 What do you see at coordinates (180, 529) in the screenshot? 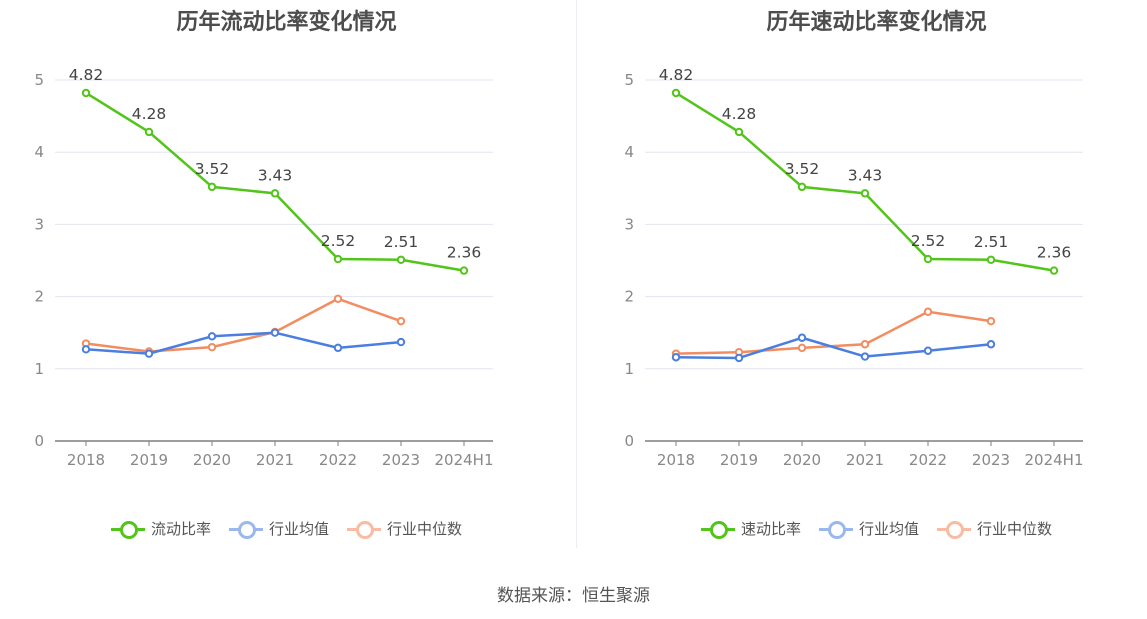
I see `legend-label: 流动比率` at bounding box center [180, 529].